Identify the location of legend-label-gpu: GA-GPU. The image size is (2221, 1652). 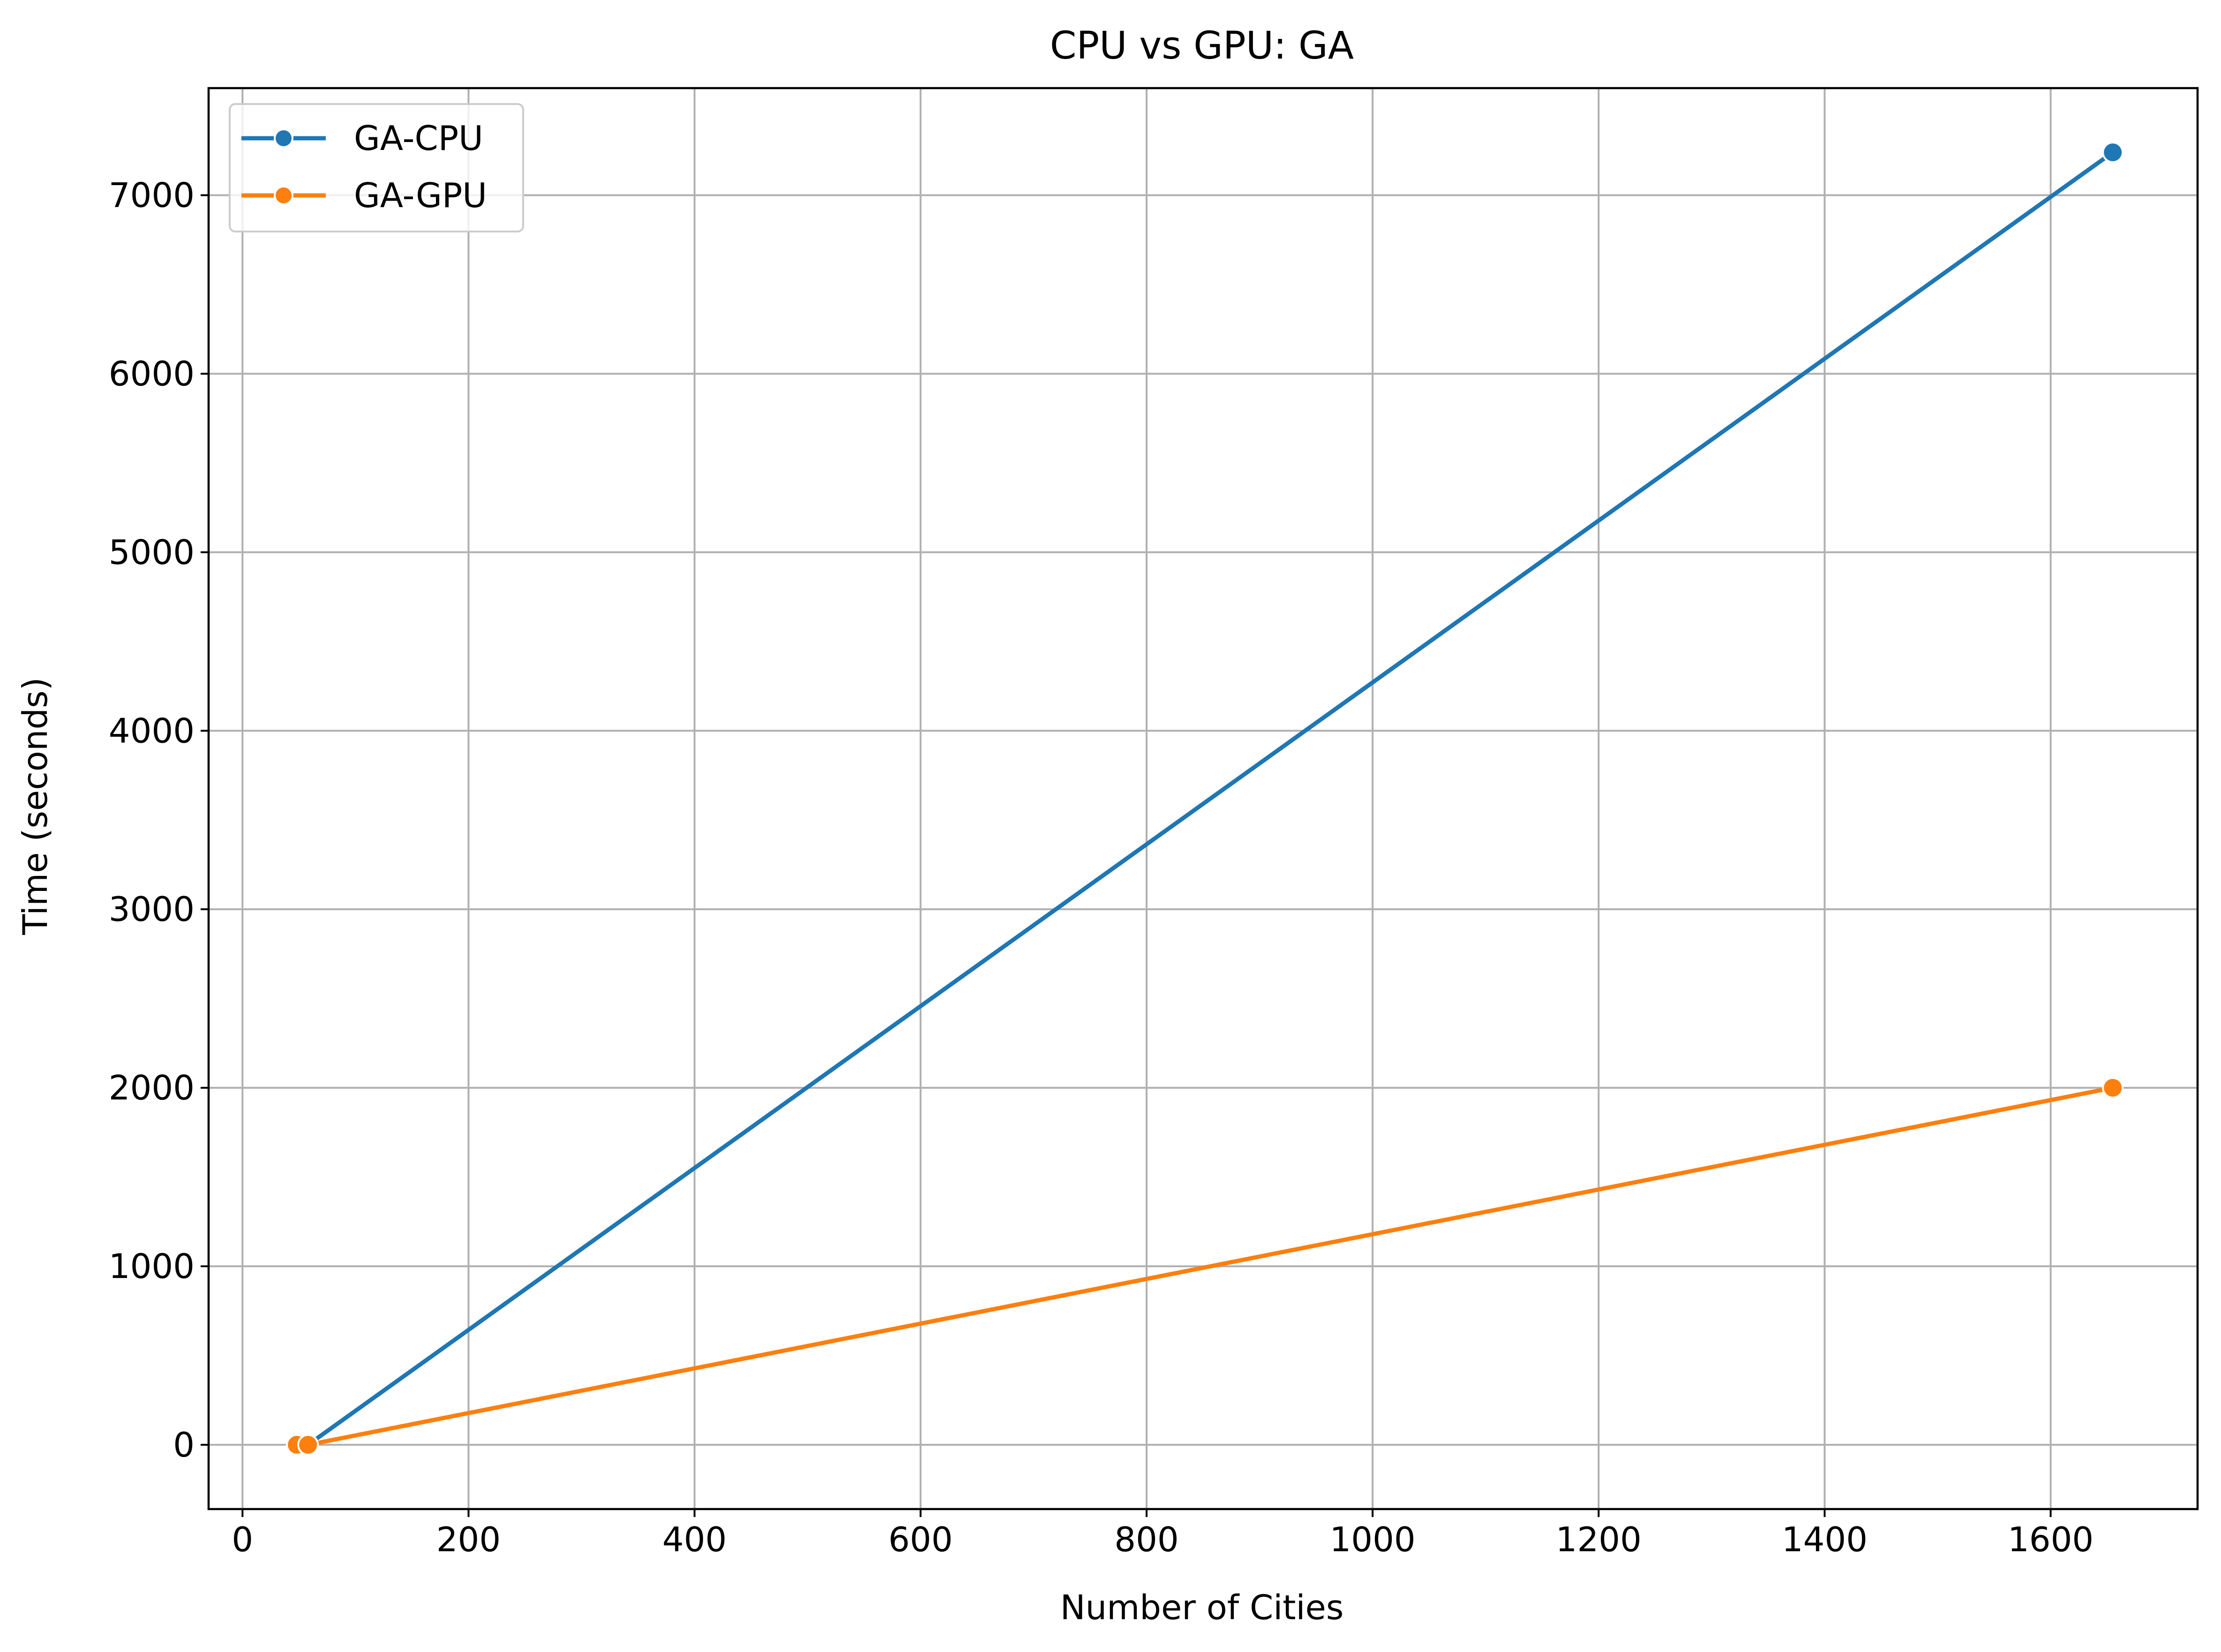
(420, 196).